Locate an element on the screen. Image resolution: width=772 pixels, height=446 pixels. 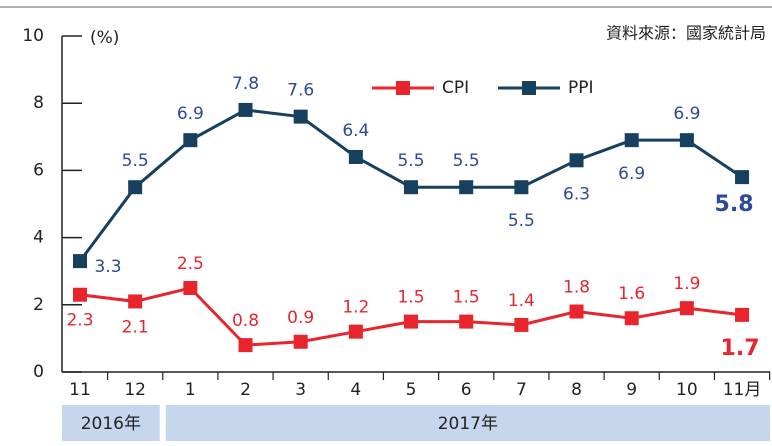
value-label: 1.6 is located at coordinates (631, 294).